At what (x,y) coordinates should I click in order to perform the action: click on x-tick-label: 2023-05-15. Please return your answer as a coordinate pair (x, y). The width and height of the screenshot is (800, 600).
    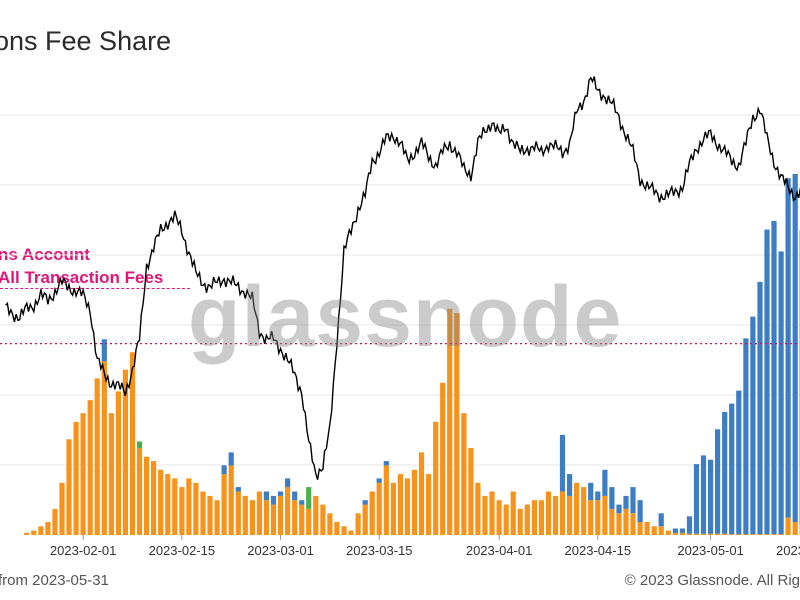
    Looking at the image, I should click on (788, 550).